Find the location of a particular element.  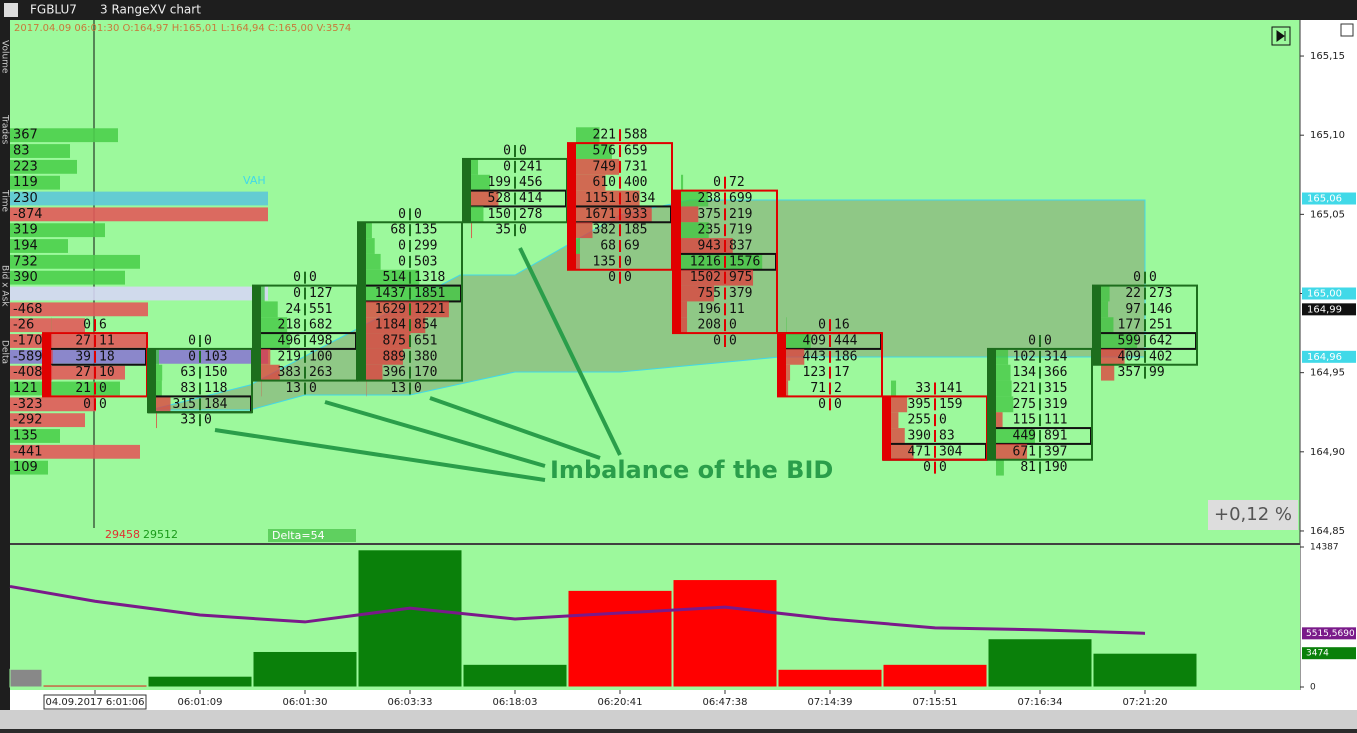

ask: 891 is located at coordinates (1055, 435).